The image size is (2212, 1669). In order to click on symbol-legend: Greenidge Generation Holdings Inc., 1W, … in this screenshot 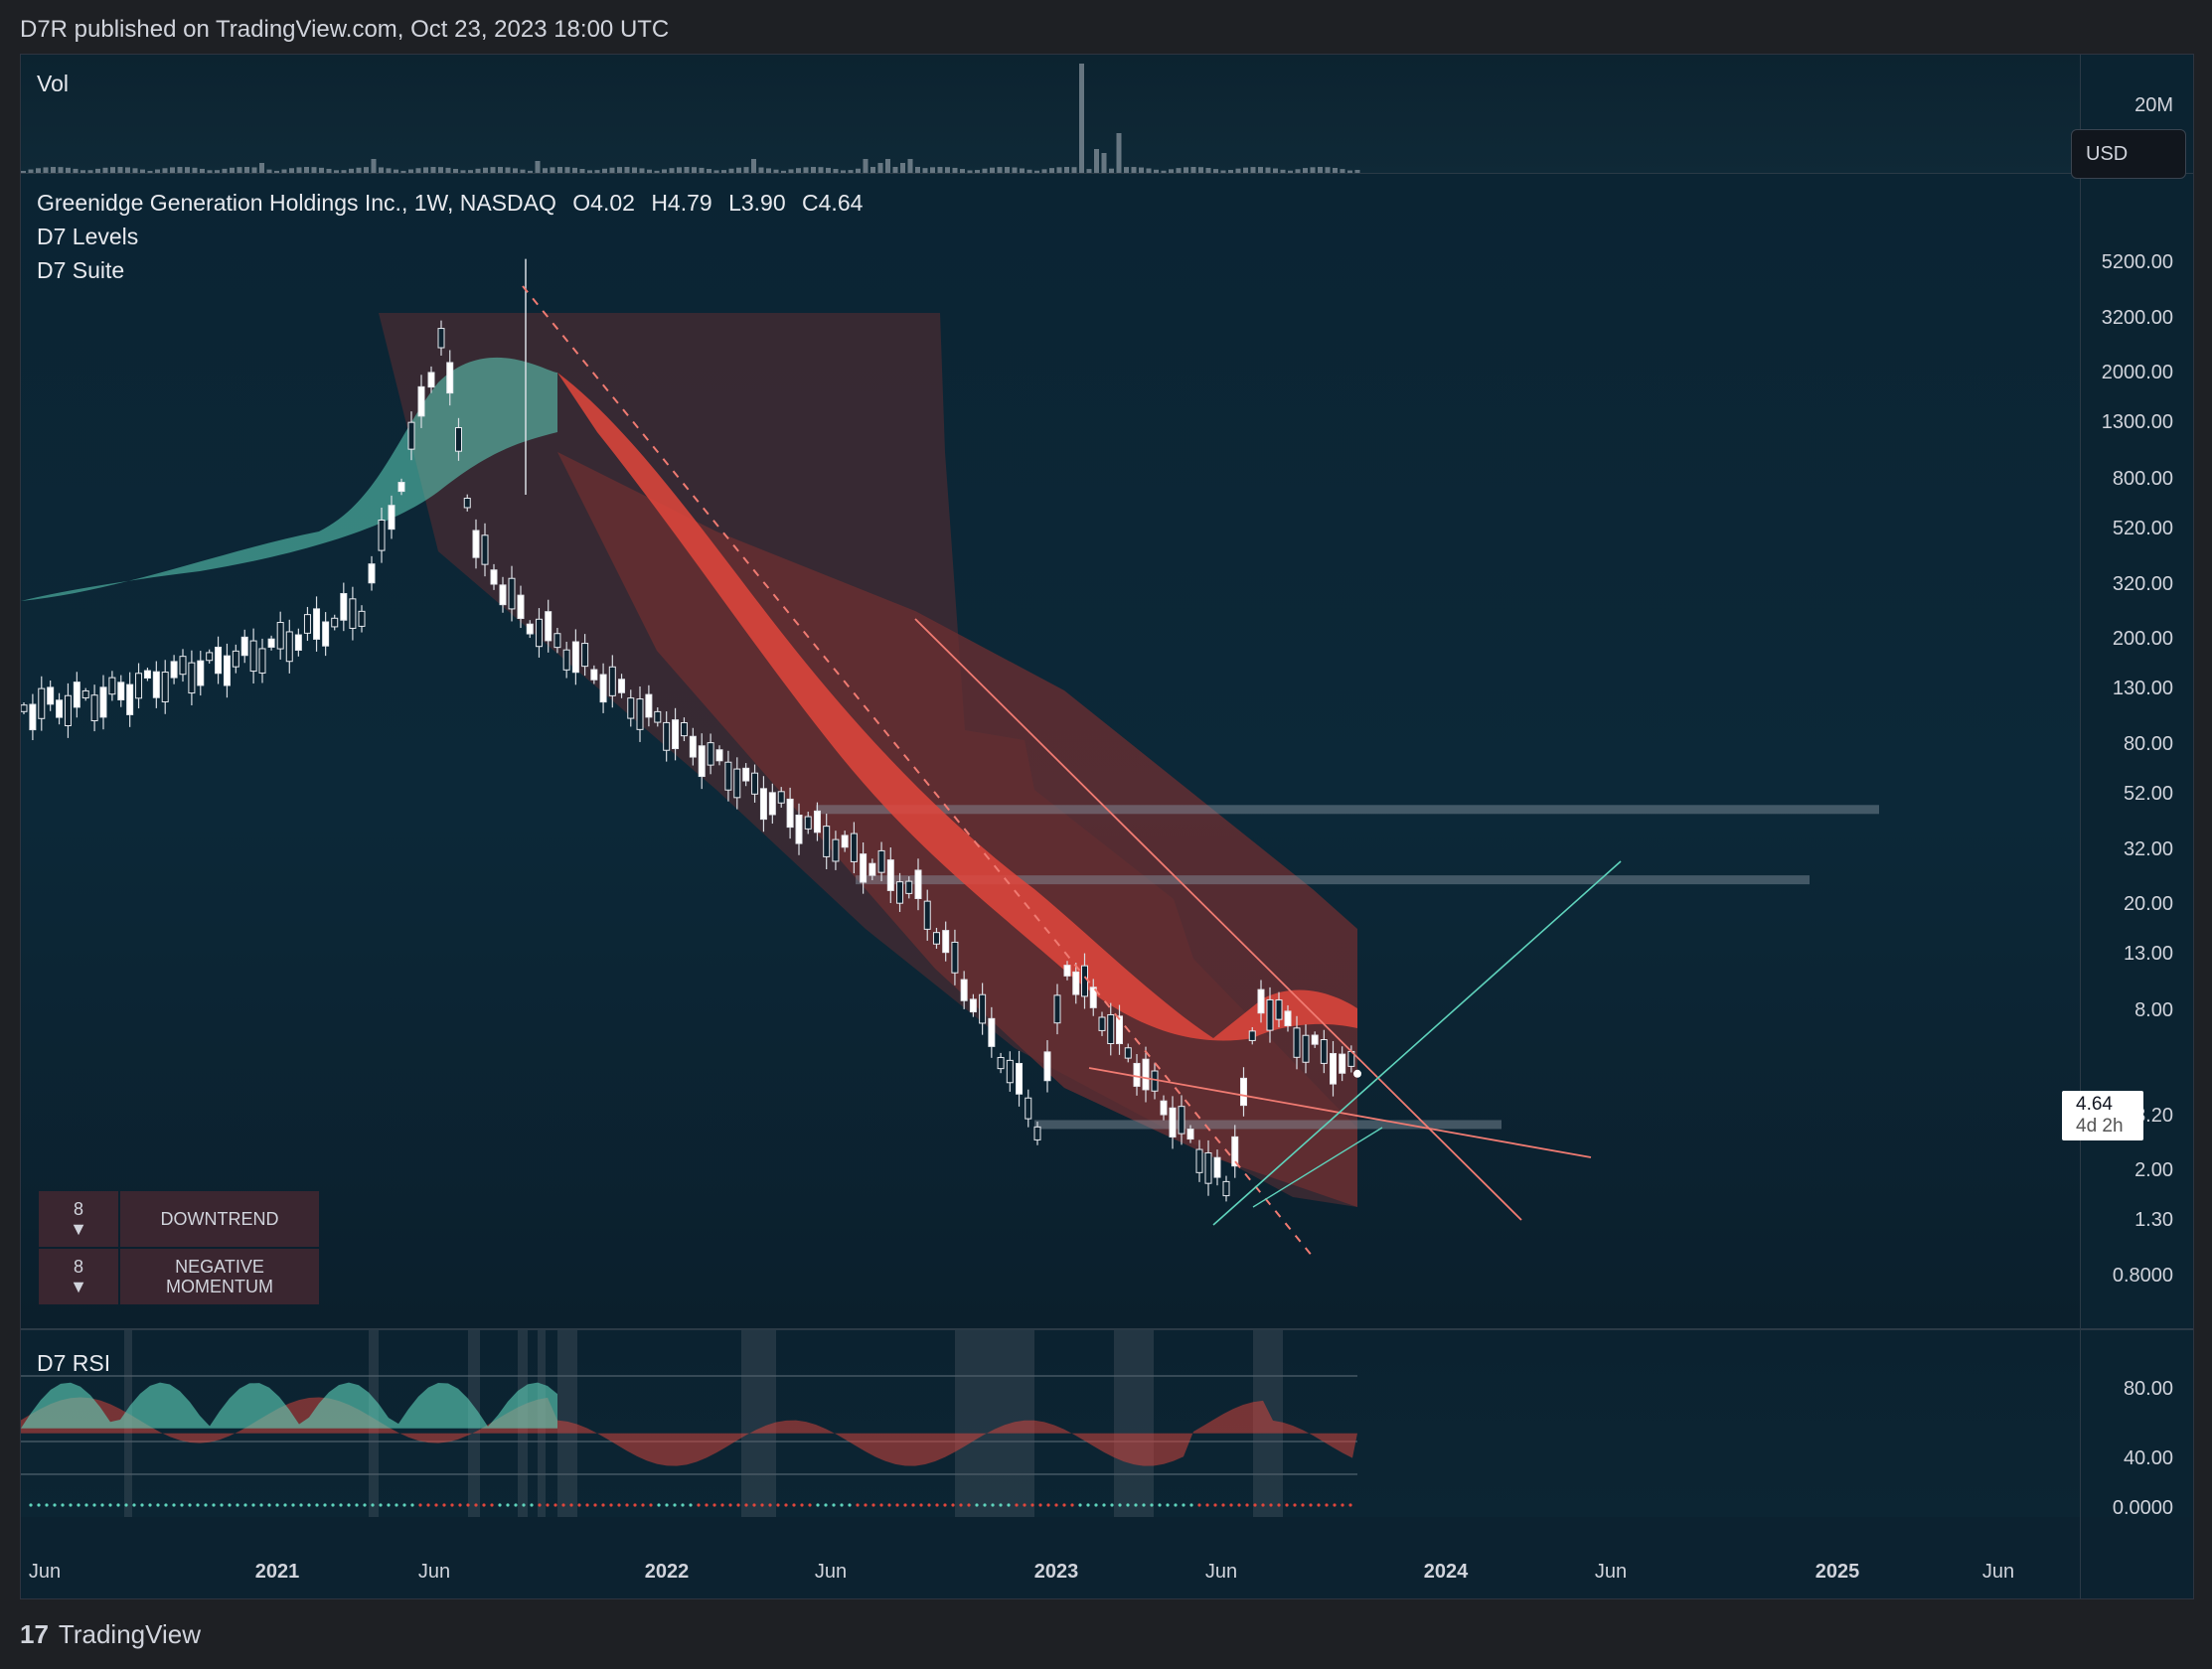, I will do `click(450, 203)`.